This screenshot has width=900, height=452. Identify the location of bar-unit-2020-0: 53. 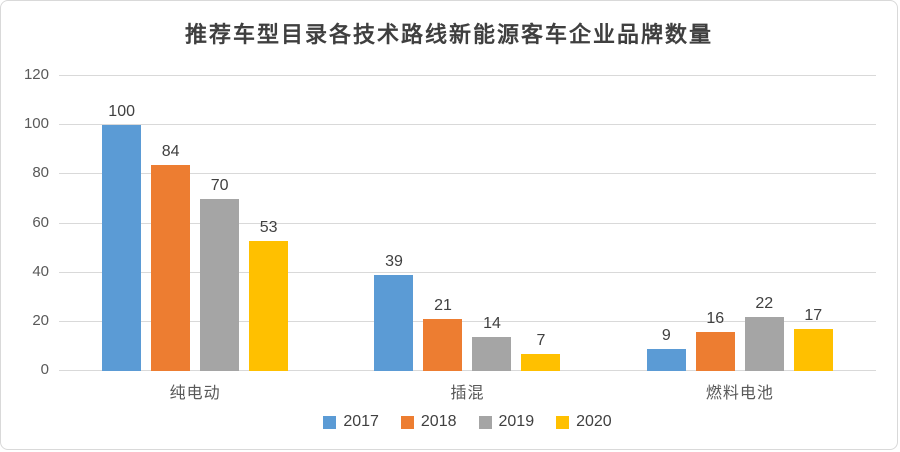
(269, 294).